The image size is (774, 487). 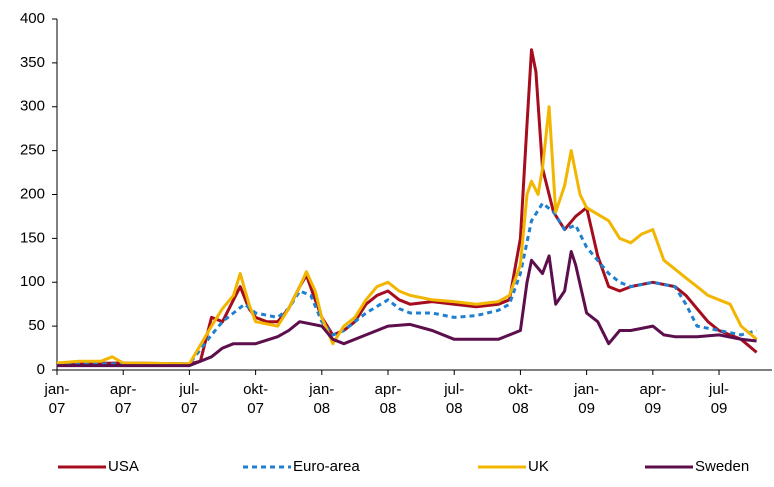 What do you see at coordinates (454, 399) in the screenshot?
I see `x-tick-label: jul-08` at bounding box center [454, 399].